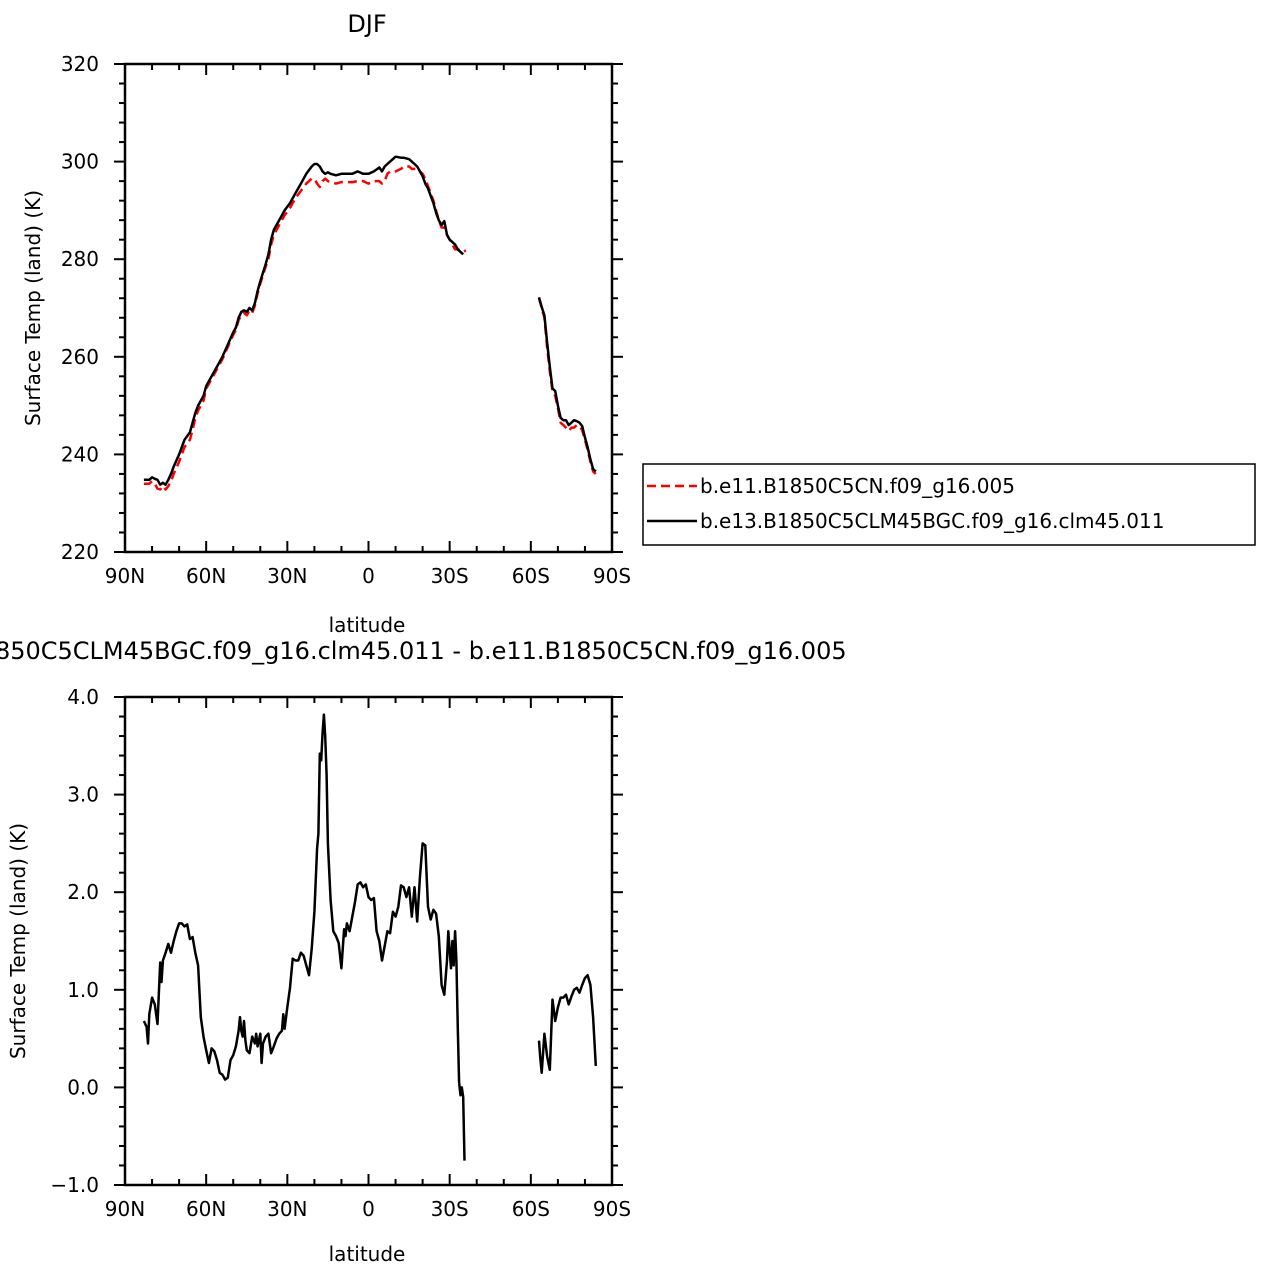 The height and width of the screenshot is (1274, 1274). I want to click on bottom-y-axis-label: Surface Temp (land) (K), so click(18, 941).